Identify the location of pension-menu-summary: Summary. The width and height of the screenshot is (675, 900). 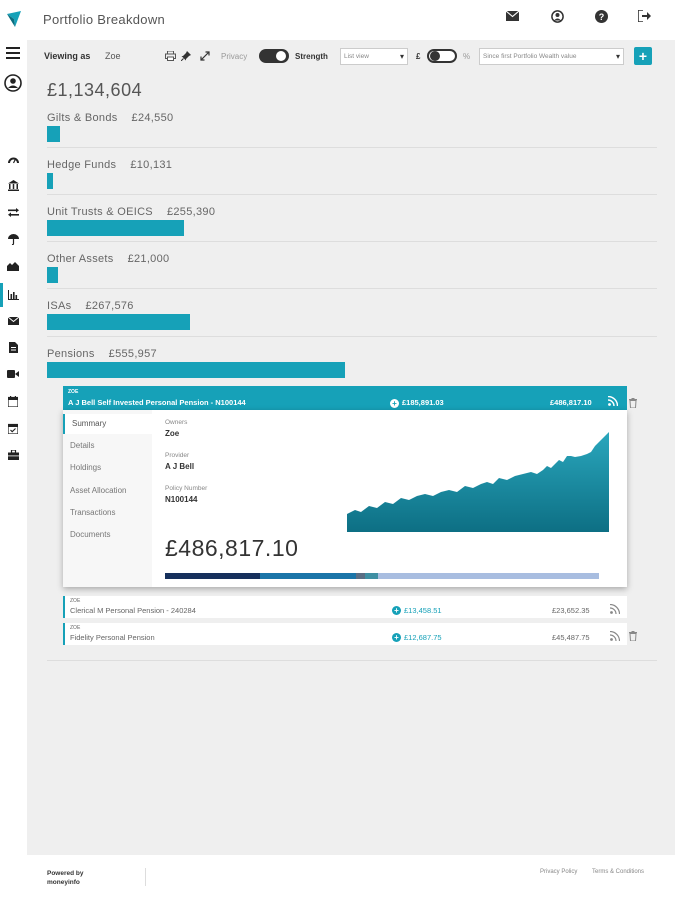
(107, 424).